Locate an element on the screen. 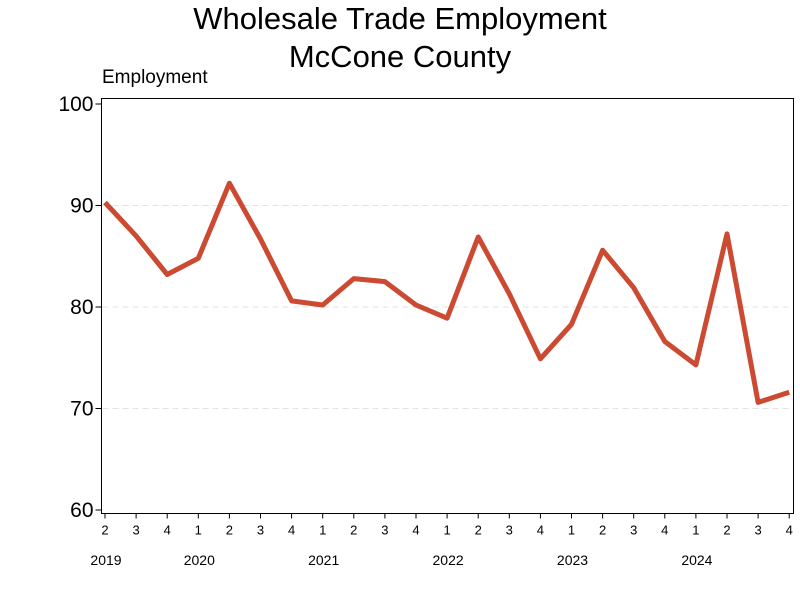  year-label: 2023 is located at coordinates (572, 560).